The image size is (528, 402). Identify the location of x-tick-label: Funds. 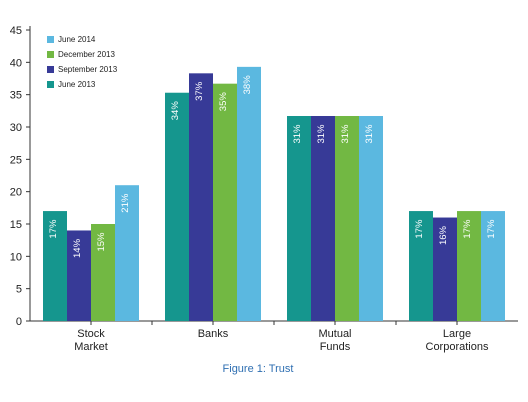
(335, 347).